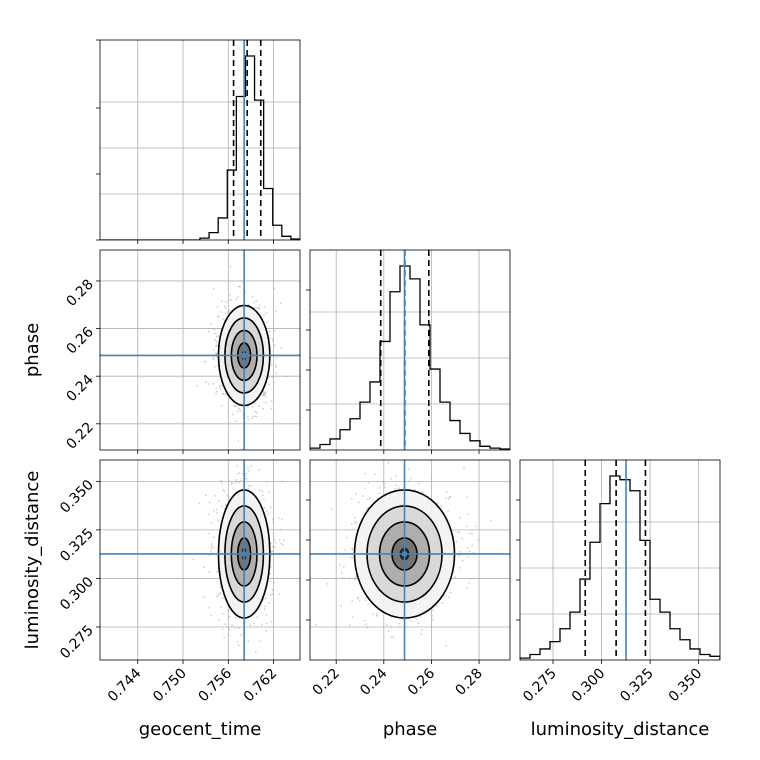  I want to click on ytick-label-luminosity-distance-1: 0.300, so click(77, 594).